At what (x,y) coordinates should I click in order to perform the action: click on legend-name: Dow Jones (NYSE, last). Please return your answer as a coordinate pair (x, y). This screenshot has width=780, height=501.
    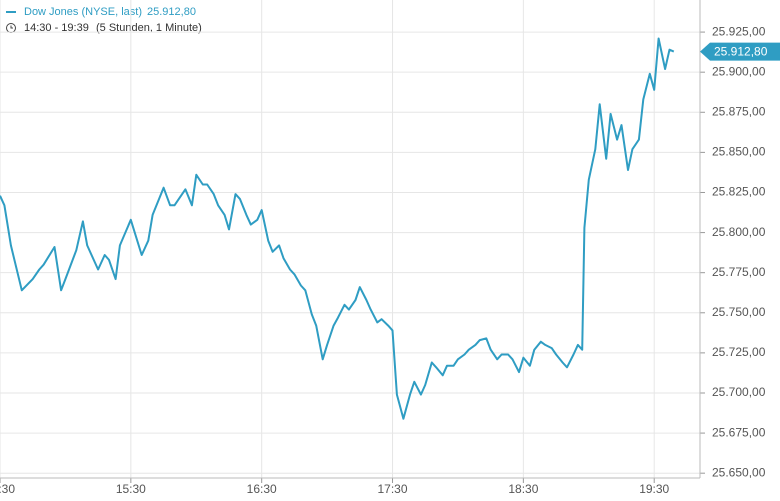
    Looking at the image, I should click on (83, 12).